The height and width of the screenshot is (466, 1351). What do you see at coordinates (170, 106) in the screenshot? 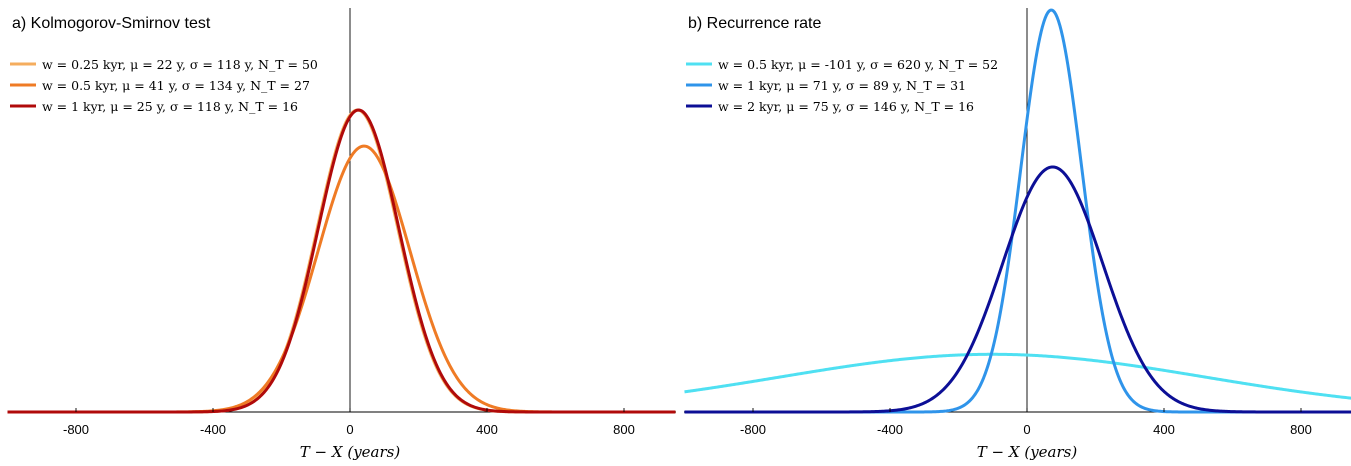
I see `legend-entry: w = 1 kyr, μ = 25 y, σ = 118 y, N_T = 16` at bounding box center [170, 106].